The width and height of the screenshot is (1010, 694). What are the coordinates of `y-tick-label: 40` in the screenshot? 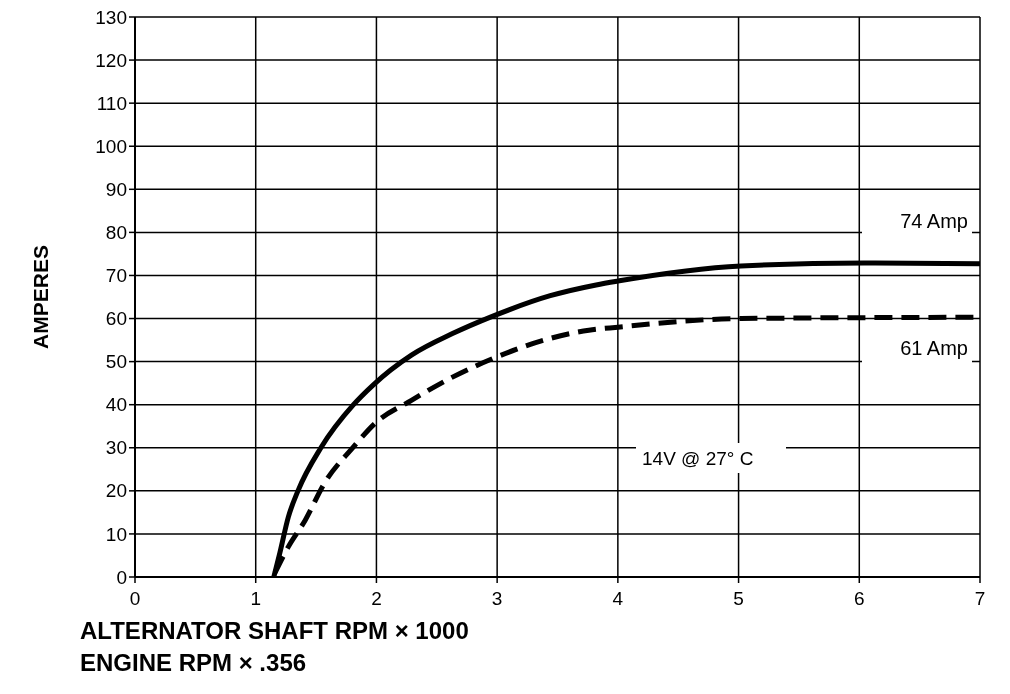 It's located at (116, 405).